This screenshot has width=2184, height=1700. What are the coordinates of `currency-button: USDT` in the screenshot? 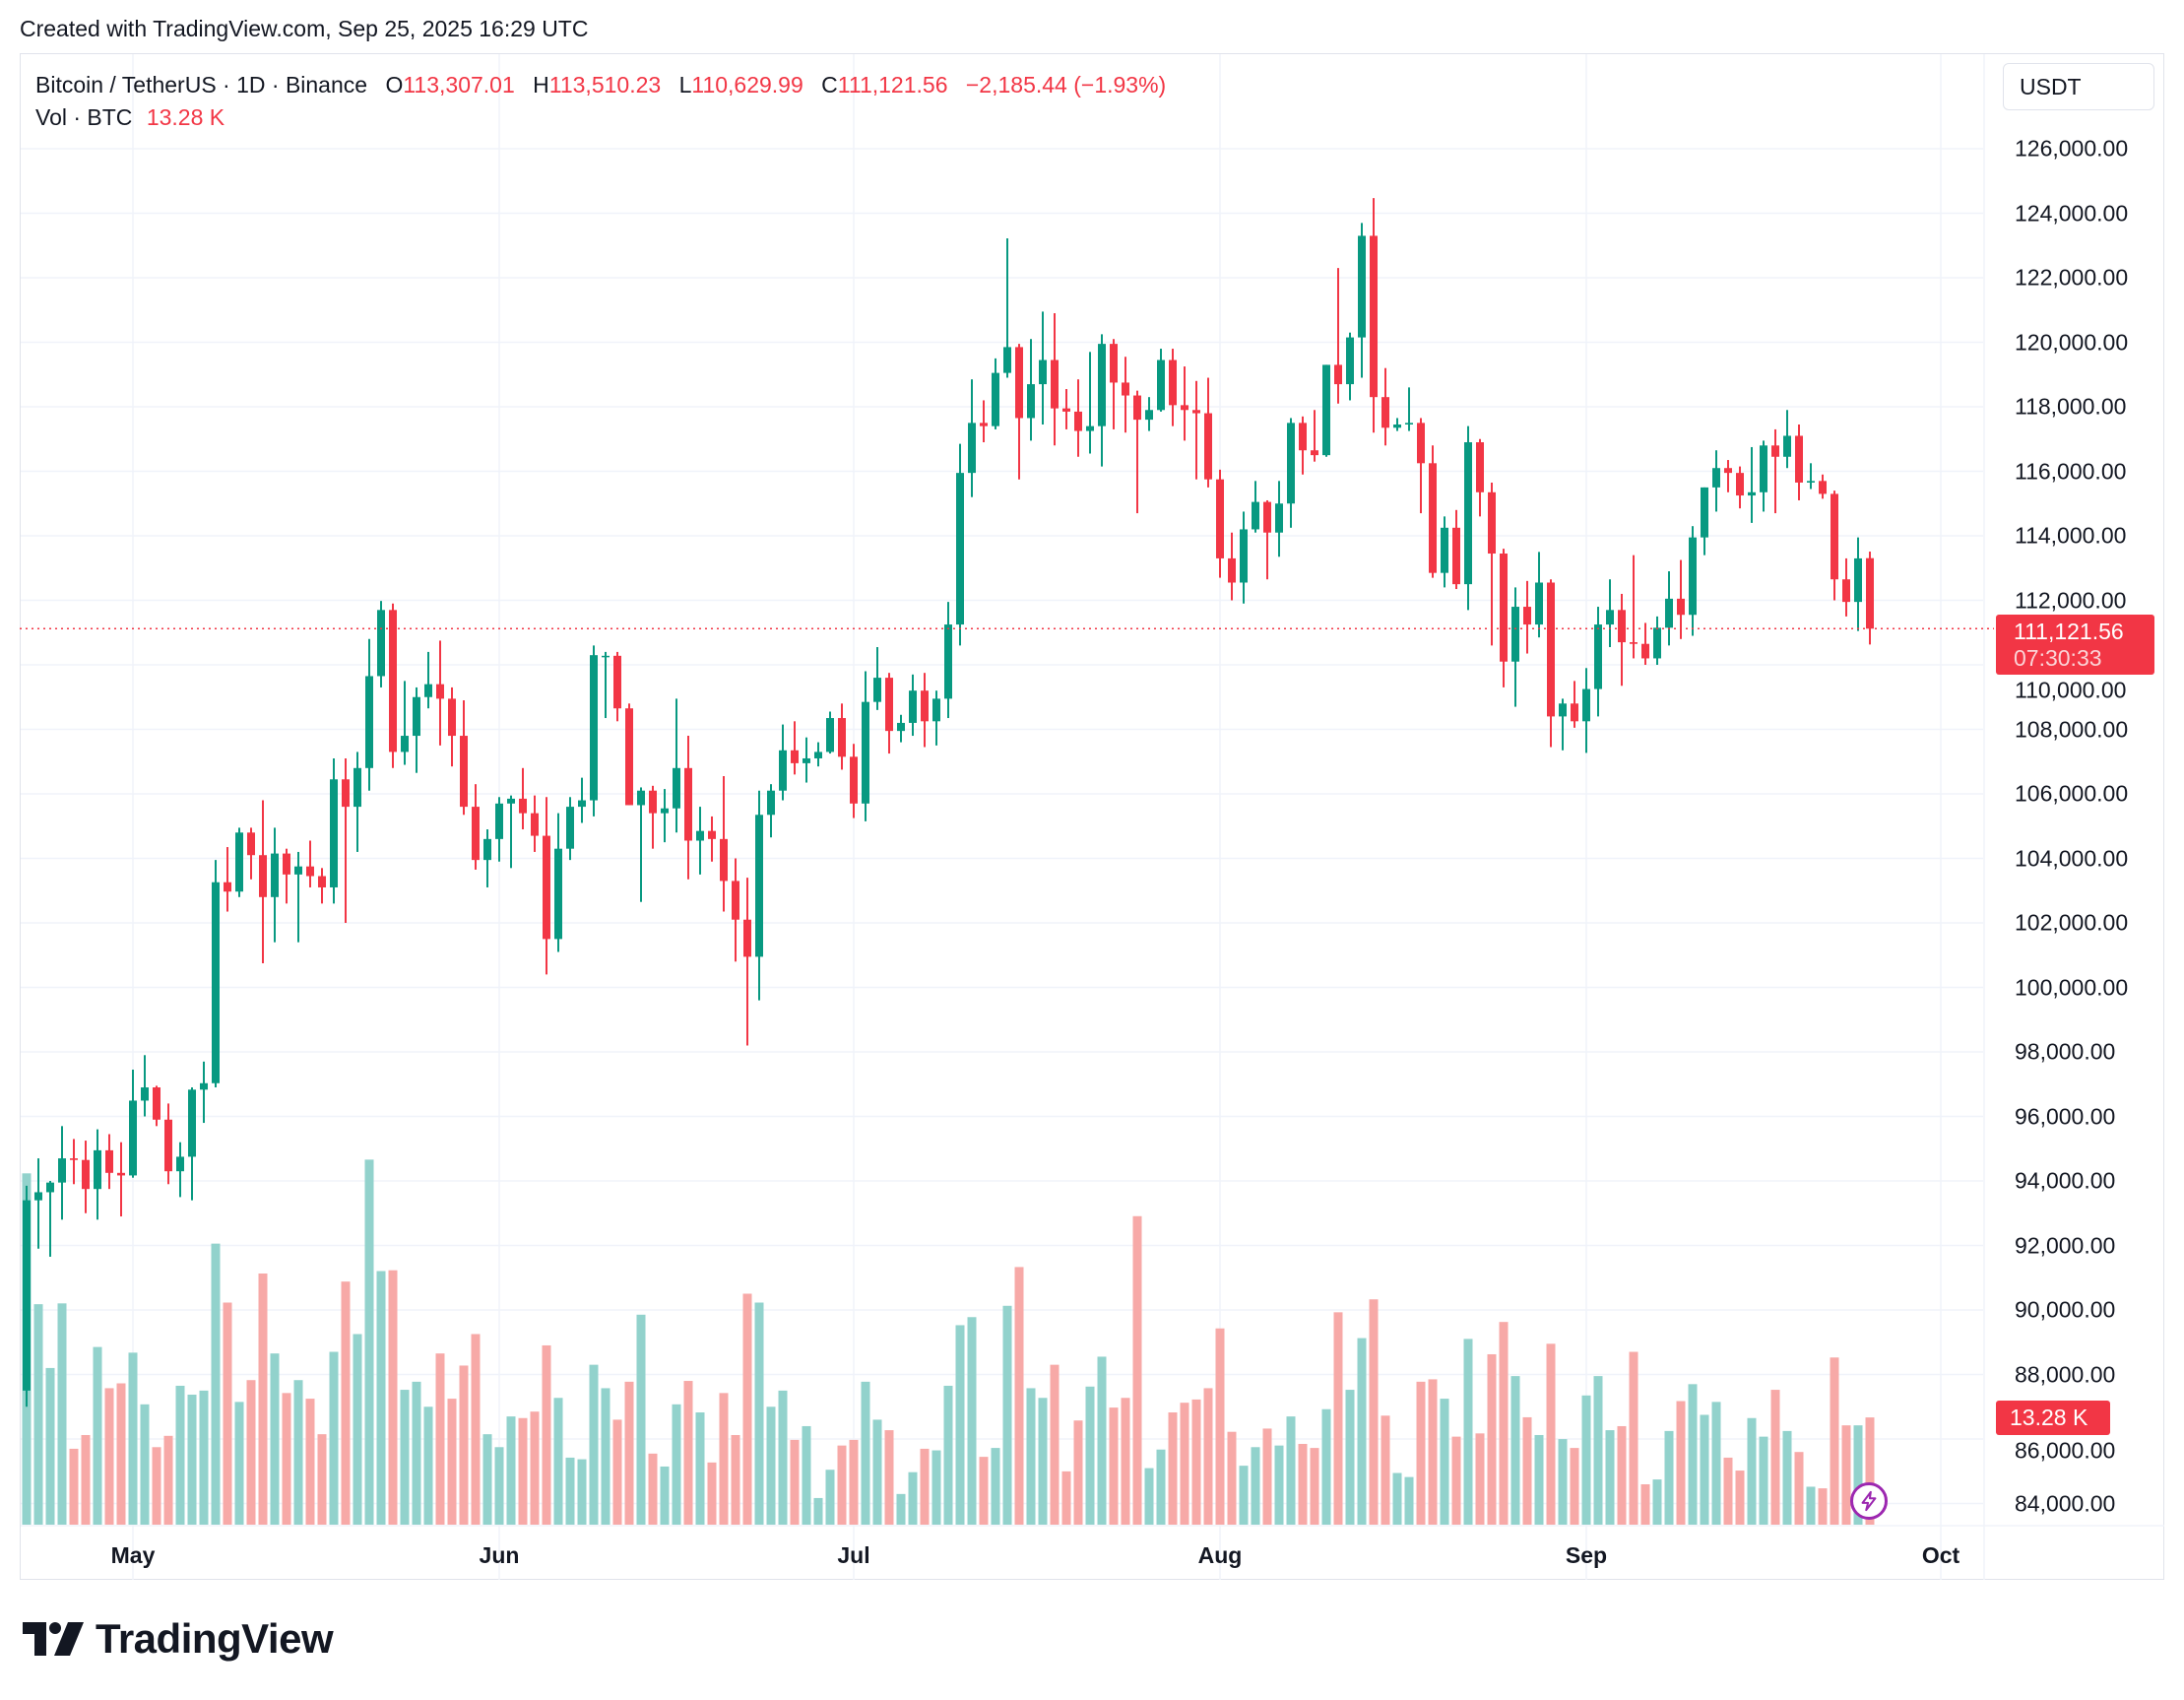 It's located at (2078, 87).